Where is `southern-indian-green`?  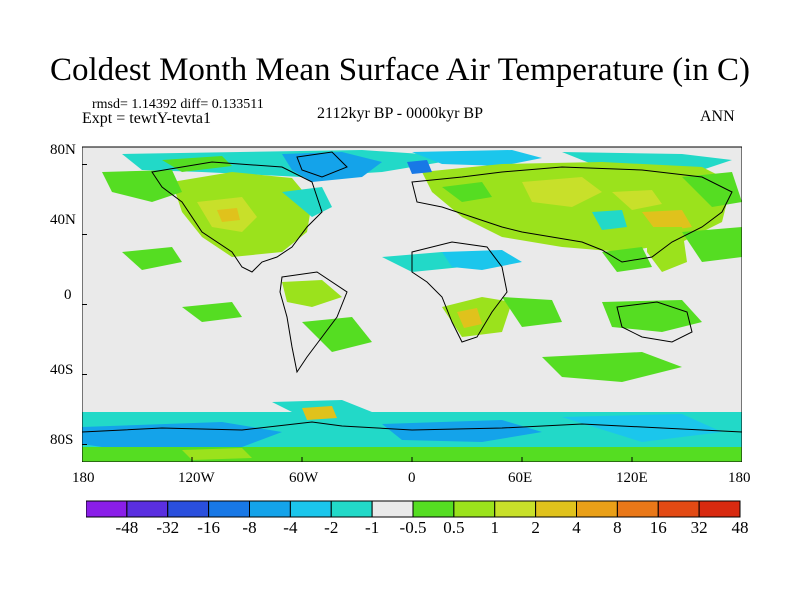
southern-indian-green is located at coordinates (612, 367).